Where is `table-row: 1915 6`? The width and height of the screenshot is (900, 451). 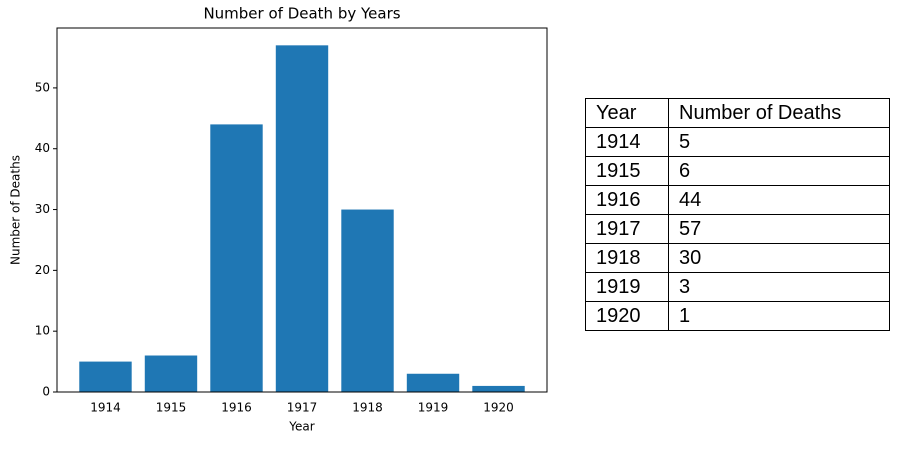
table-row: 1915 6 is located at coordinates (737, 171).